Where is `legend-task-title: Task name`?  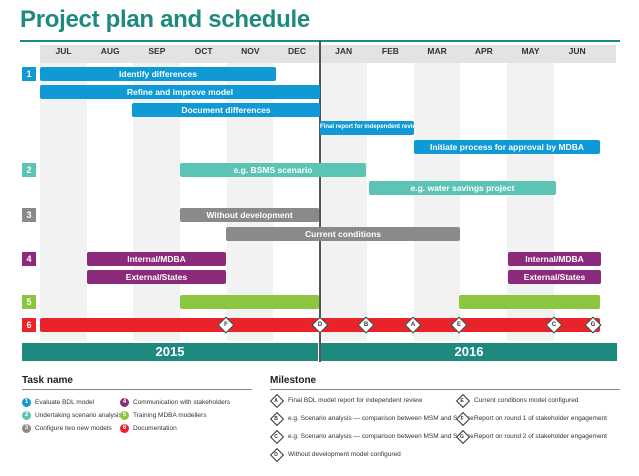 legend-task-title: Task name is located at coordinates (47, 380).